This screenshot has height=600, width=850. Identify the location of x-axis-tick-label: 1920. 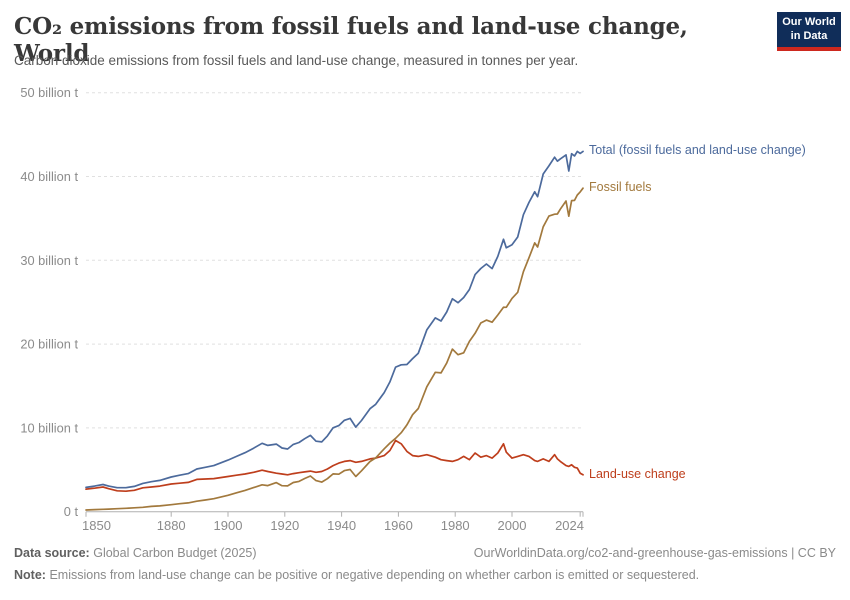
(284, 525).